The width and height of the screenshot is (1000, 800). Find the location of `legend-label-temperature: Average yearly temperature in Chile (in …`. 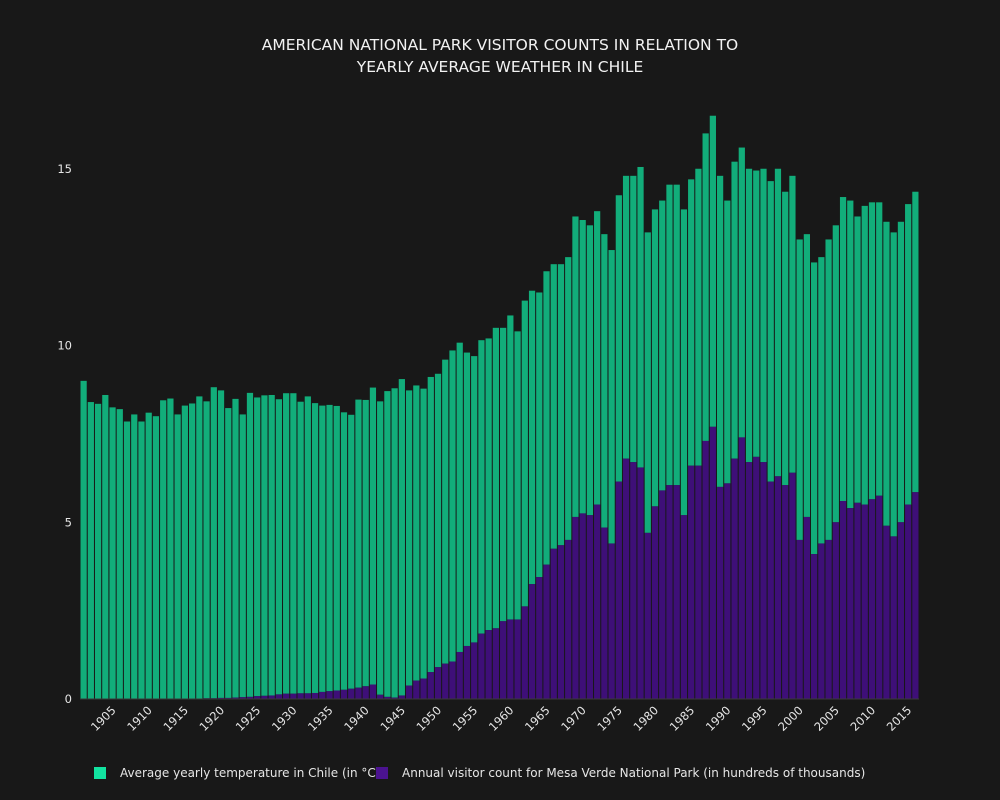

legend-label-temperature: Average yearly temperature in Chile (in … is located at coordinates (250, 773).